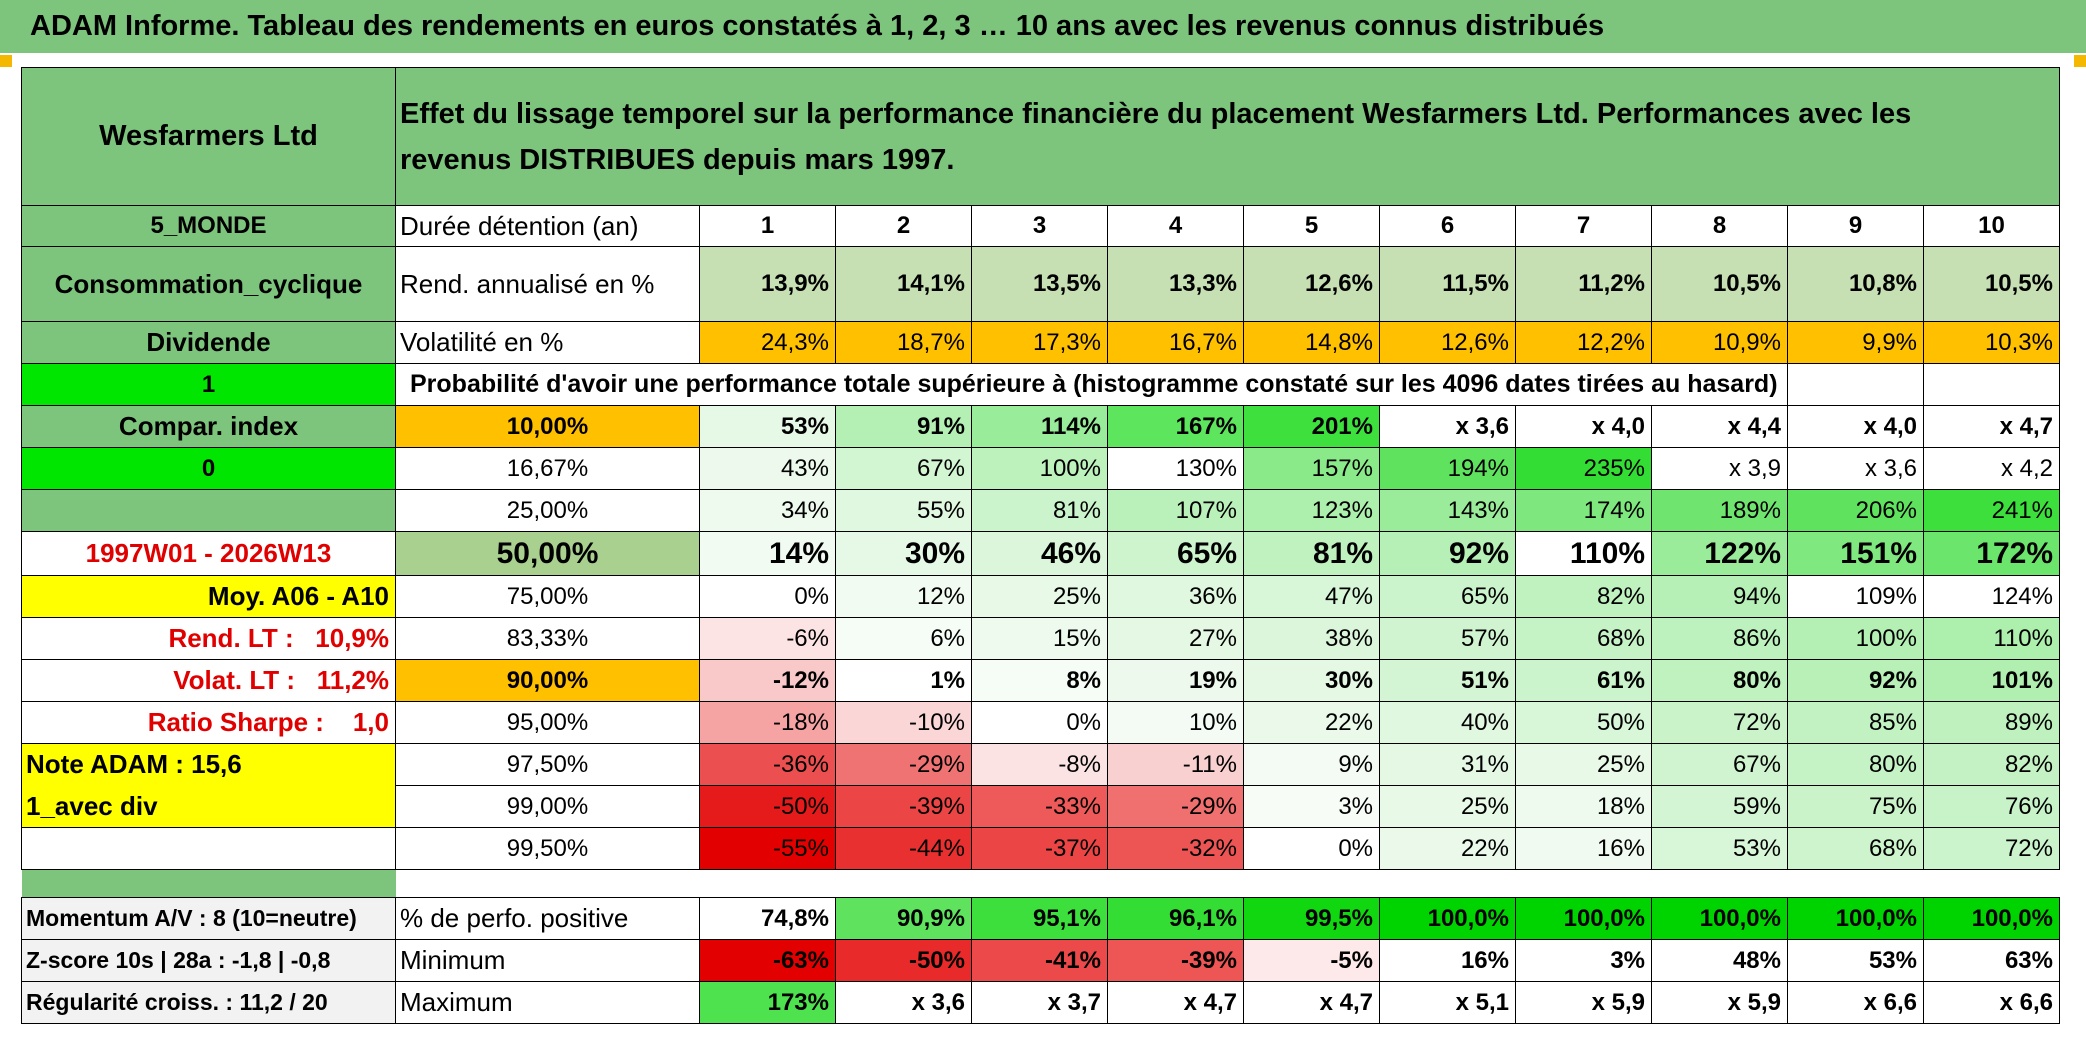 The width and height of the screenshot is (2086, 1044). I want to click on duration-cell: 1, so click(767, 226).